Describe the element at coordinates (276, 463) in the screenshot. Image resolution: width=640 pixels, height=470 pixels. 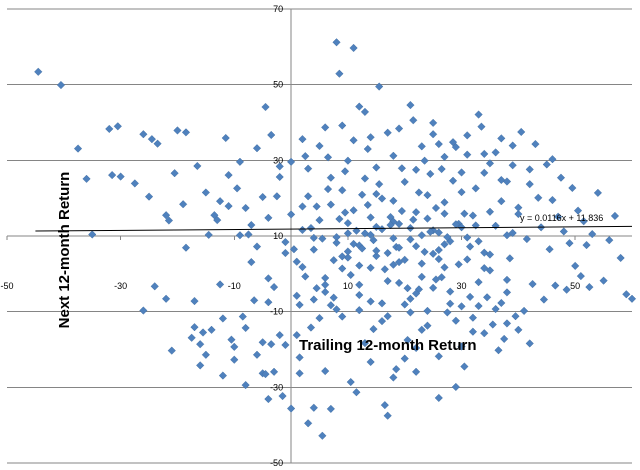
I see `y-tick-label: -50` at that location.